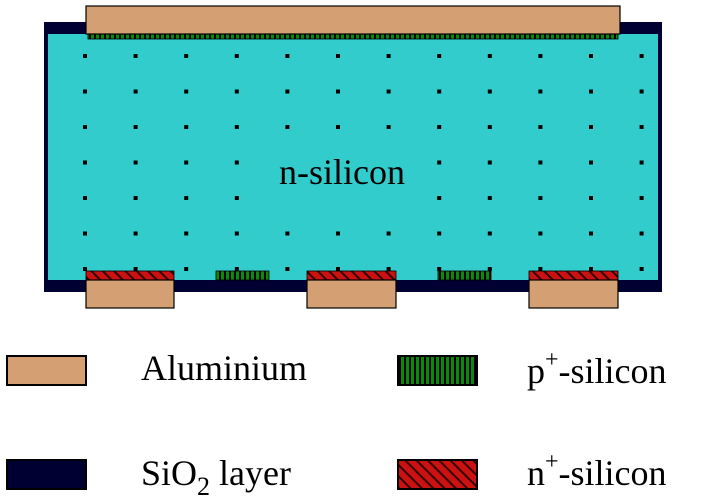 The width and height of the screenshot is (702, 504). What do you see at coordinates (224, 368) in the screenshot?
I see `aluminium-text: Aluminium` at bounding box center [224, 368].